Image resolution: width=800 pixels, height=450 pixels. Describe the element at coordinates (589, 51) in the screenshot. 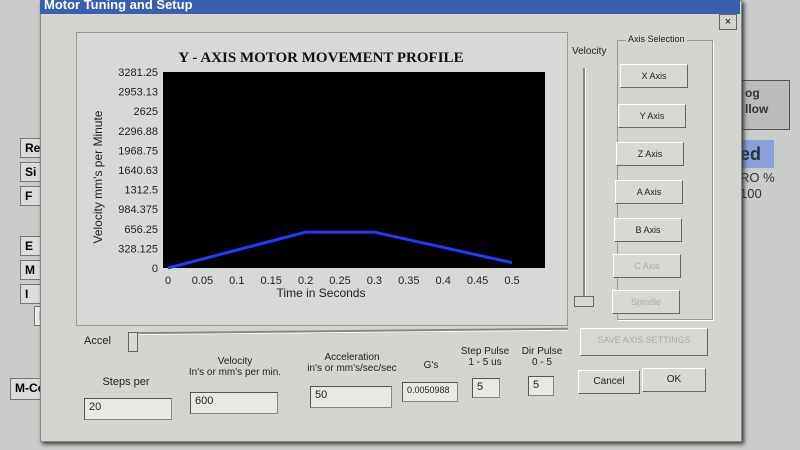

I see `velocity-slider-label: Velocity` at that location.